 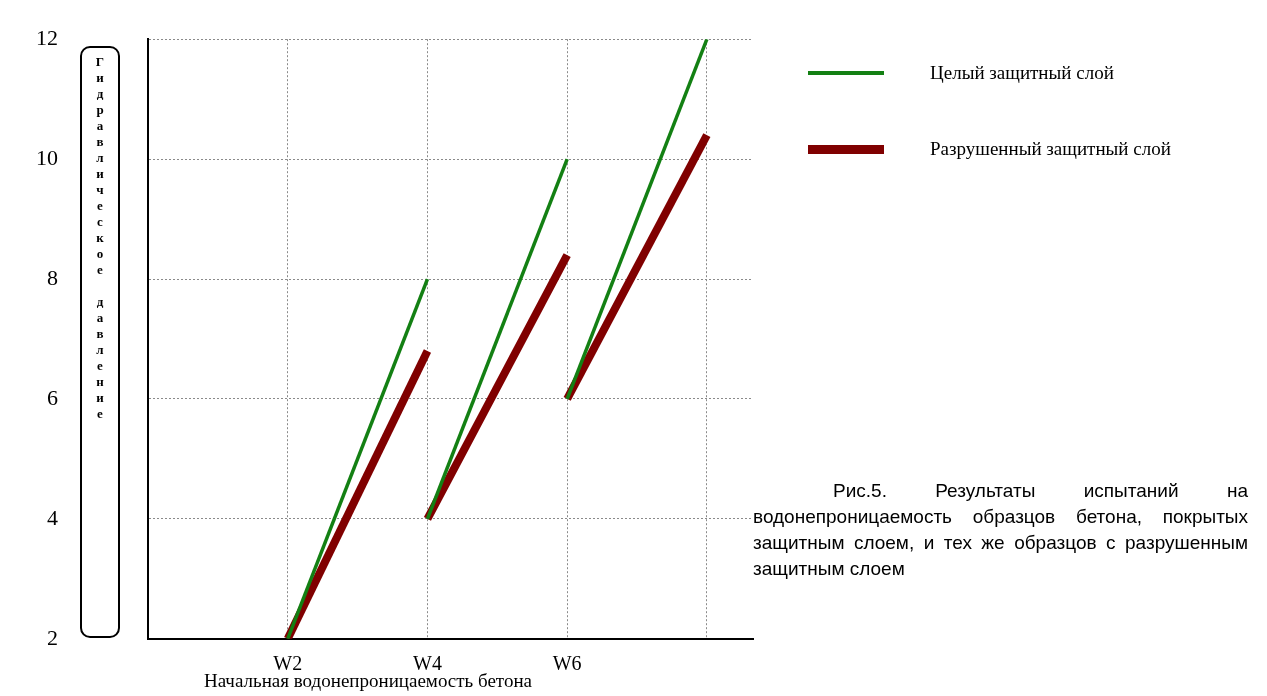 What do you see at coordinates (52, 397) in the screenshot?
I see `y-tick-label: 6` at bounding box center [52, 397].